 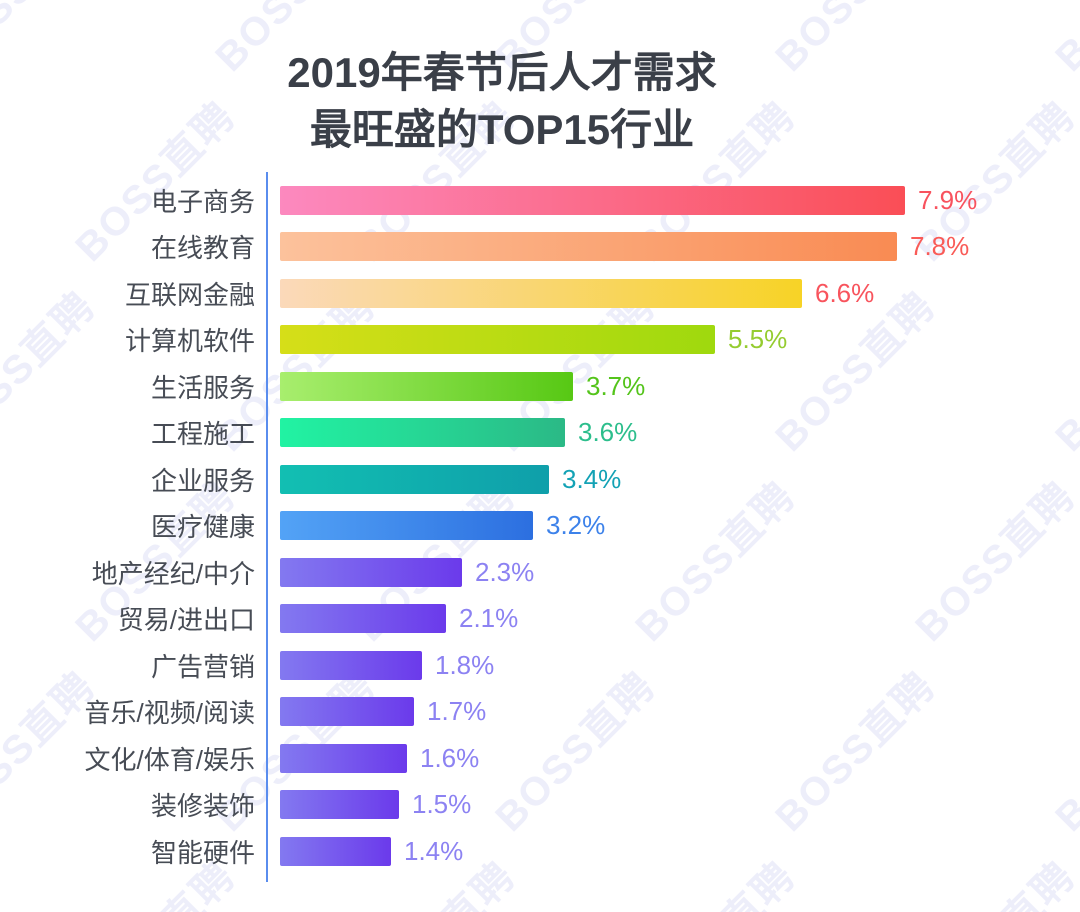 What do you see at coordinates (202, 248) in the screenshot?
I see `category-label: 在线教育` at bounding box center [202, 248].